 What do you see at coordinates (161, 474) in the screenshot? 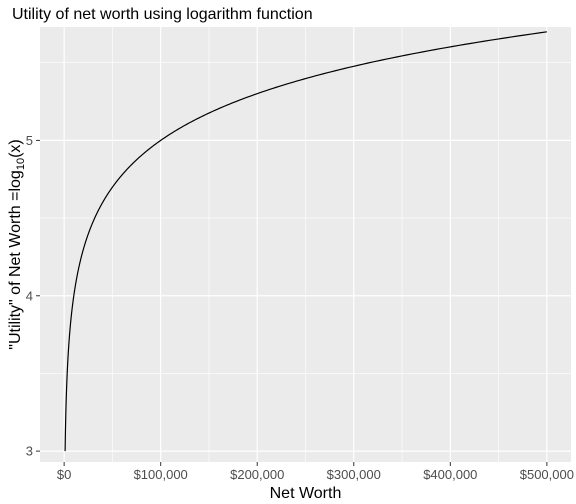
I see `x-tick-label: $100,000` at bounding box center [161, 474].